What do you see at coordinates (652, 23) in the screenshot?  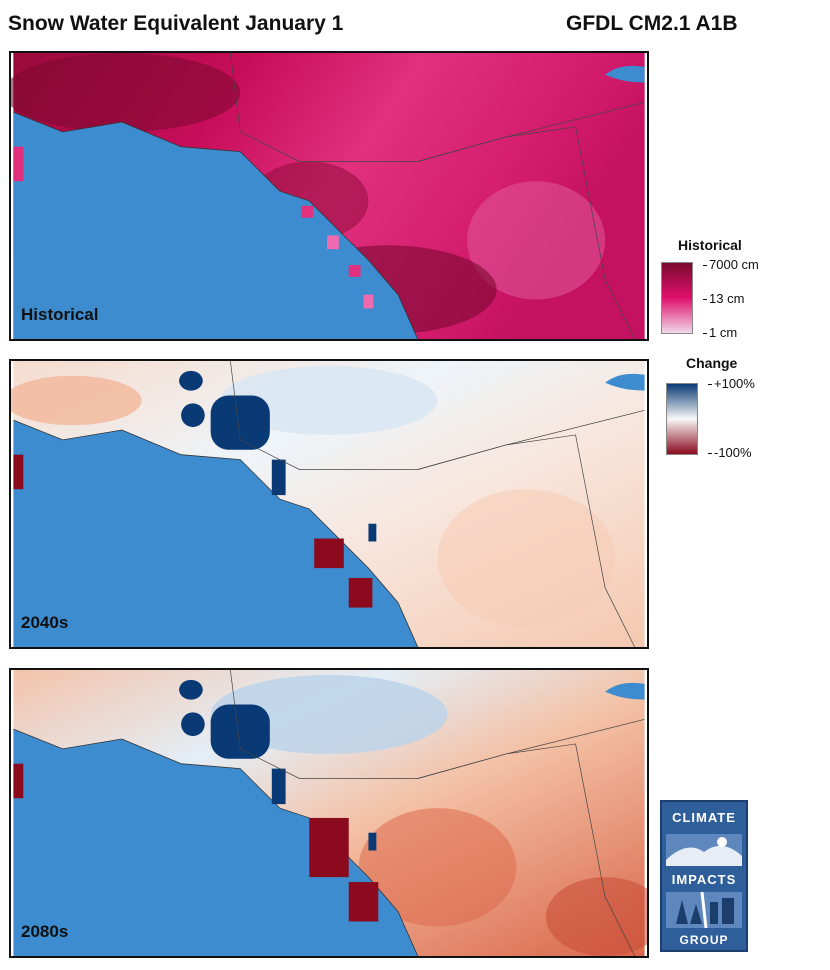 I see `model-title: GFDL CM2.1 A1B` at bounding box center [652, 23].